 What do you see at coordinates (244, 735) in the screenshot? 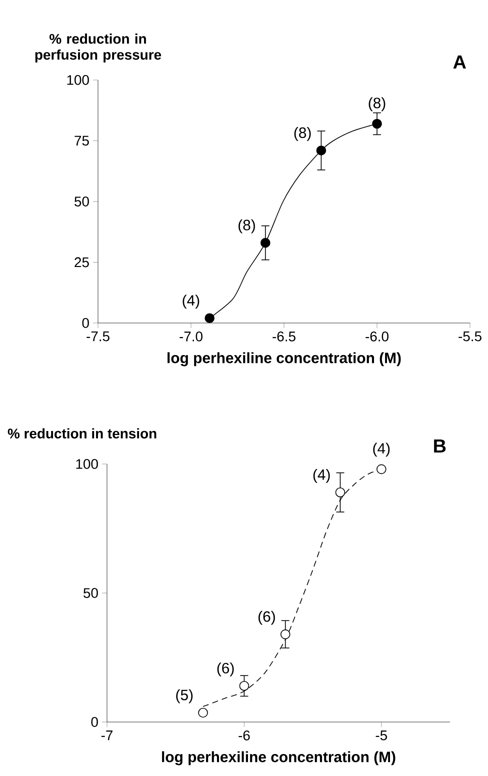
I see `x-tick-label: -6` at bounding box center [244, 735].